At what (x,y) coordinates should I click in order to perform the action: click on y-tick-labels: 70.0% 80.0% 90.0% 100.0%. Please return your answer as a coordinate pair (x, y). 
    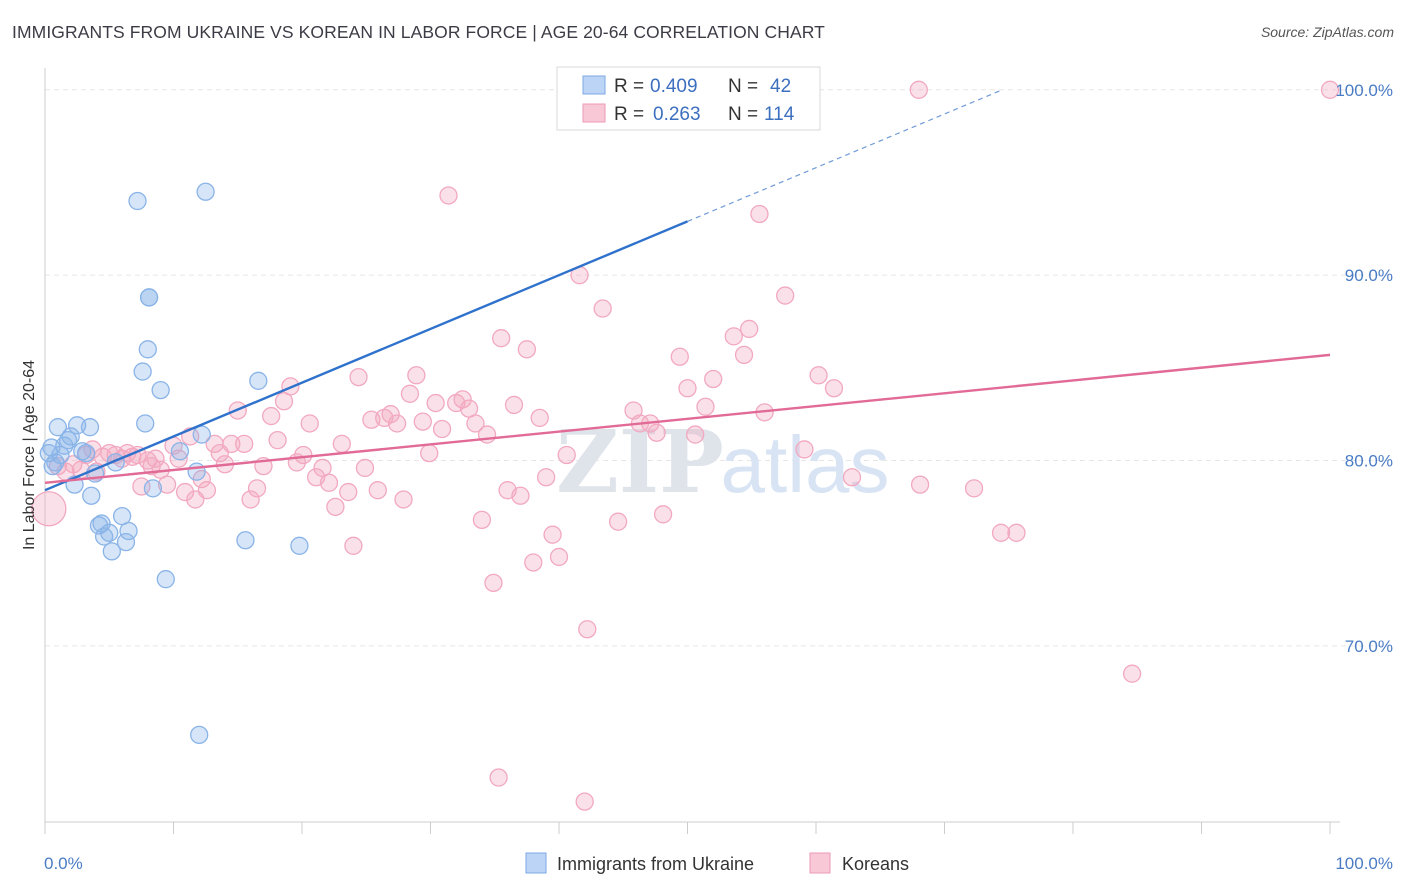
    Looking at the image, I should click on (1364, 368).